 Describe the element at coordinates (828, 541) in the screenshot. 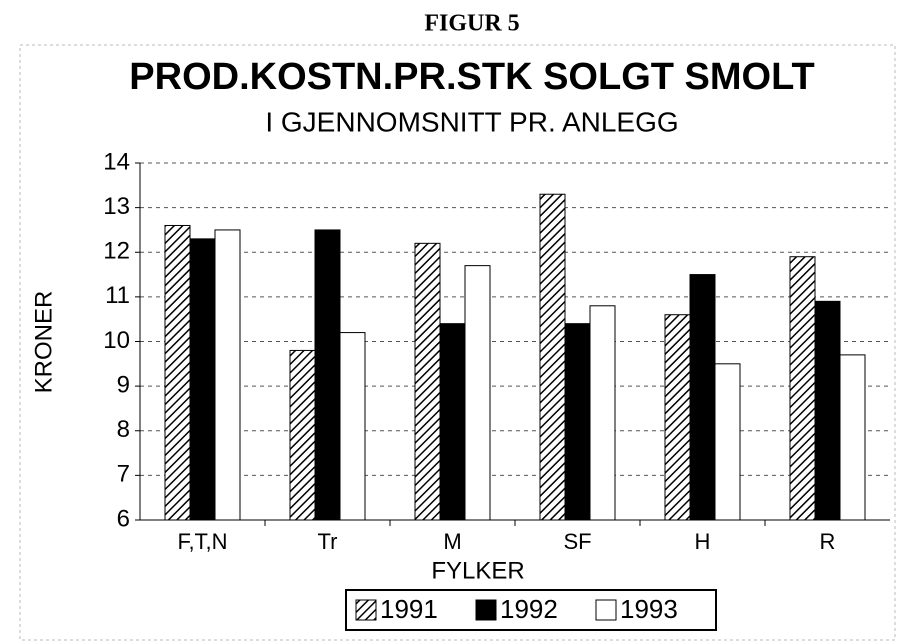

I see `x-tick-label: R` at that location.